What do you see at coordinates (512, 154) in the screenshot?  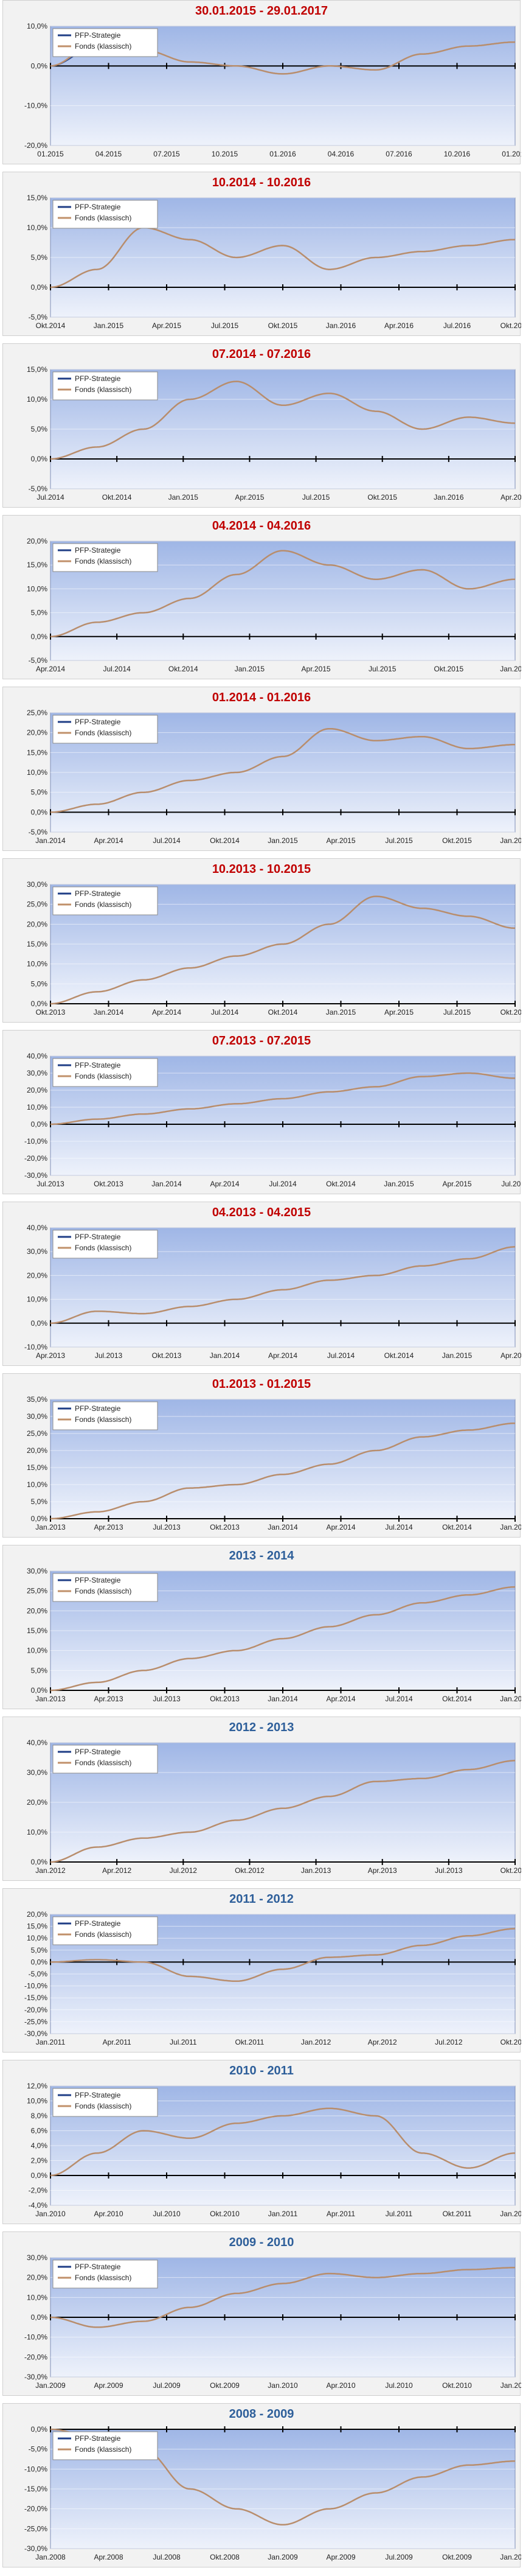 I see `x-tick-label: 01.2017` at bounding box center [512, 154].